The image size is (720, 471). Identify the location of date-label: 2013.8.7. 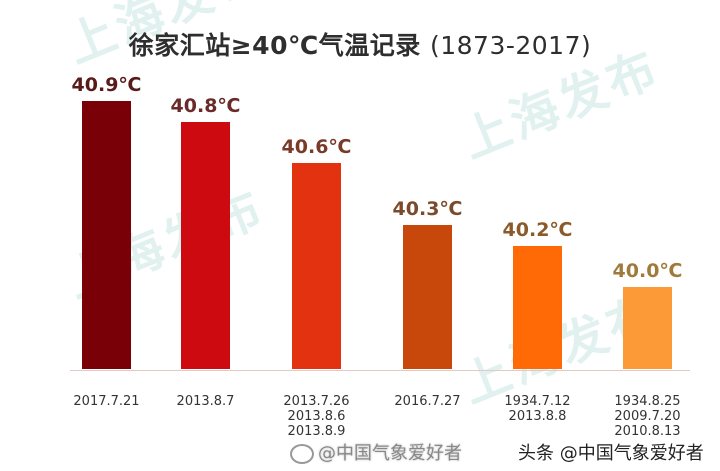
(205, 401).